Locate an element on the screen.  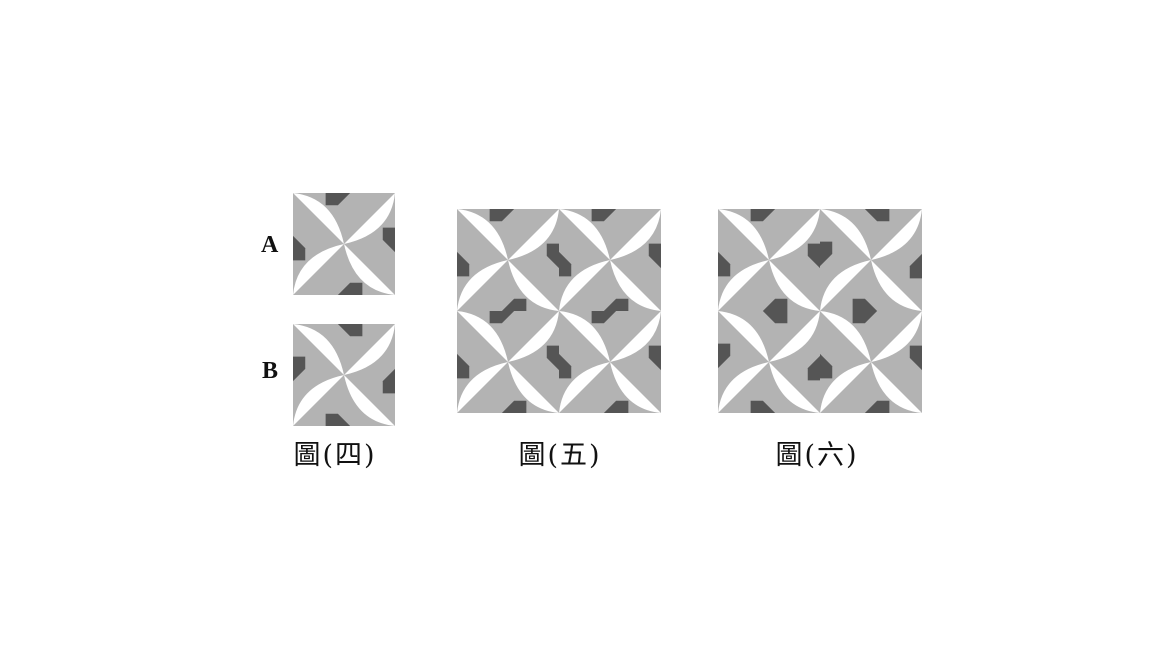
figure-4-caption: 圖(四) is located at coordinates (335, 455).